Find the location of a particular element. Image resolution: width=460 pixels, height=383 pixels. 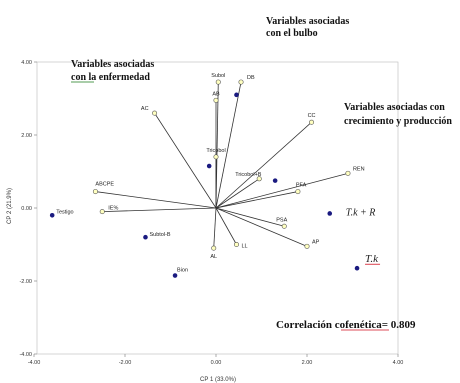

treatment-label: Subtol-B is located at coordinates (159, 235).